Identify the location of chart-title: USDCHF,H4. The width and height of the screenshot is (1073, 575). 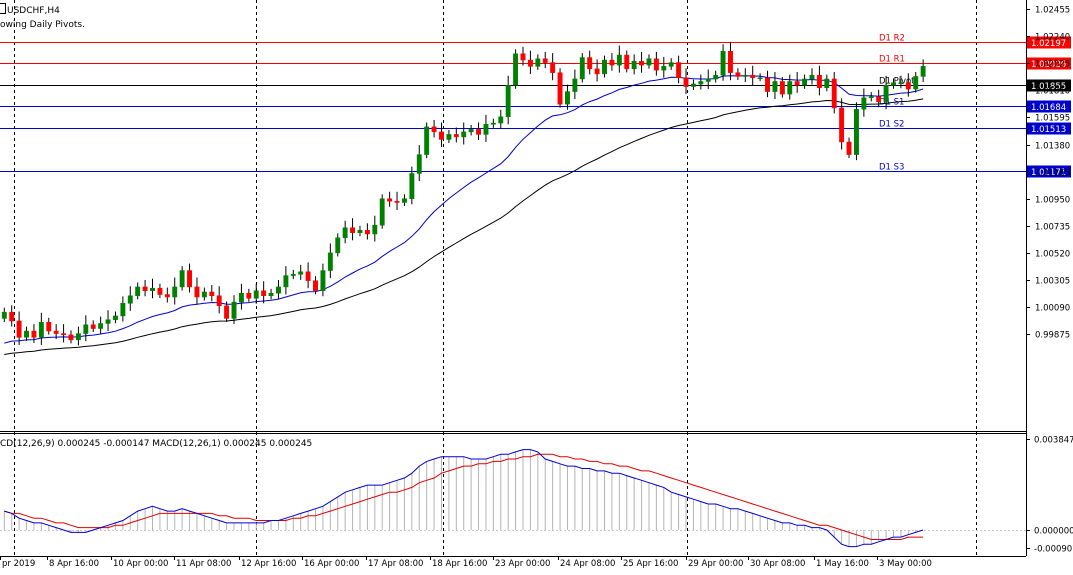
(30, 9).